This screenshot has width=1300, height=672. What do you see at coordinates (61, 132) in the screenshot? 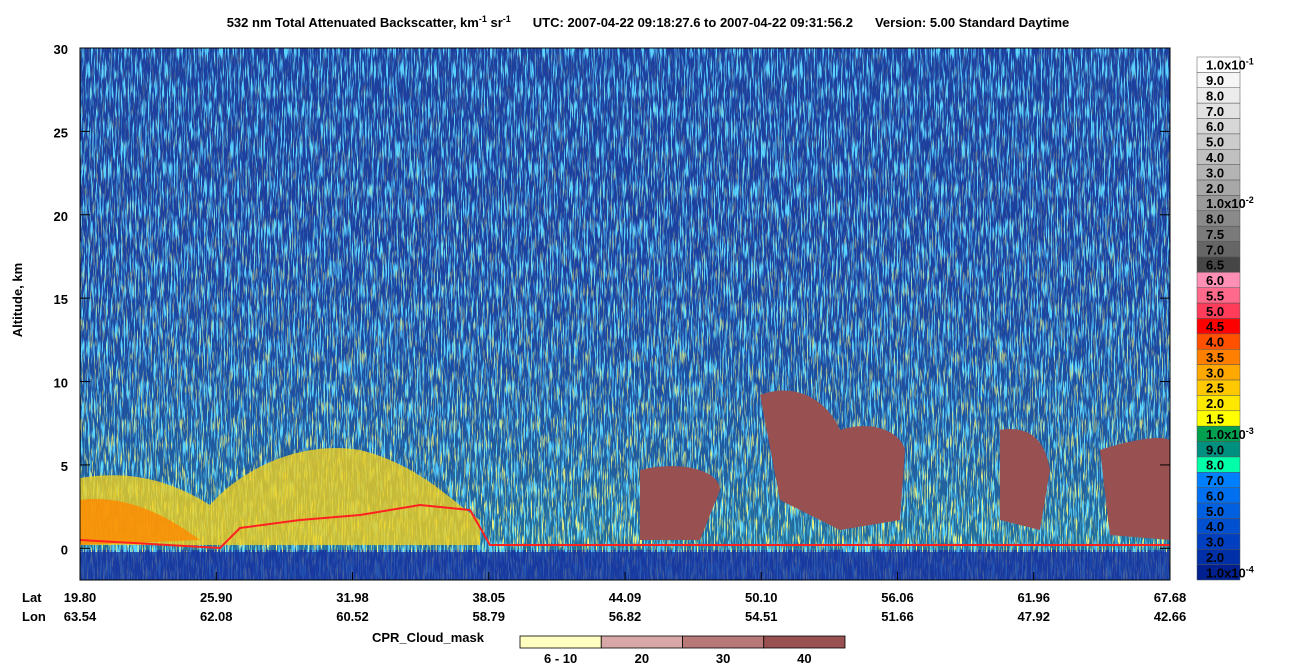
I see `y-tick-label: 25` at bounding box center [61, 132].